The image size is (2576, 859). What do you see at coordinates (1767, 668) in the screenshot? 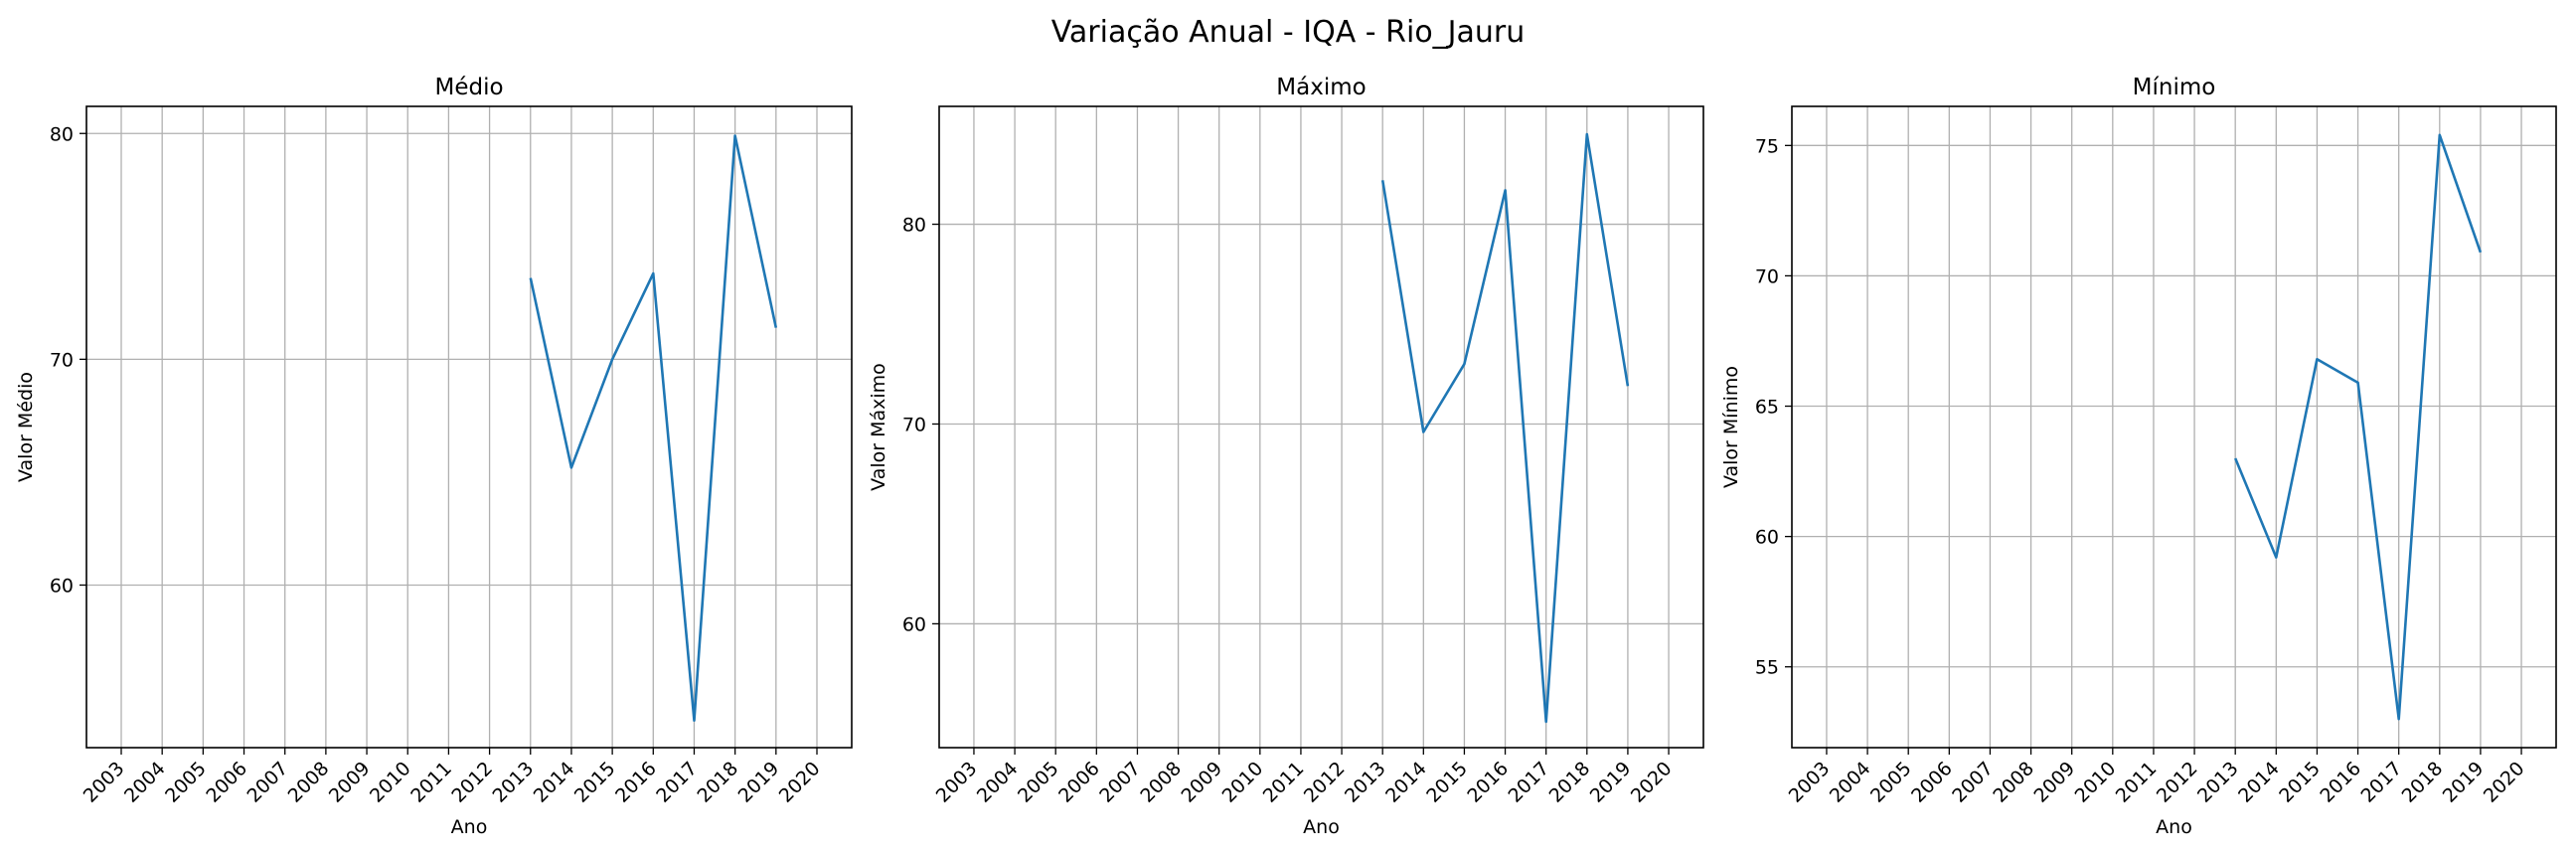
I see `y-tick-label: 55` at bounding box center [1767, 668].